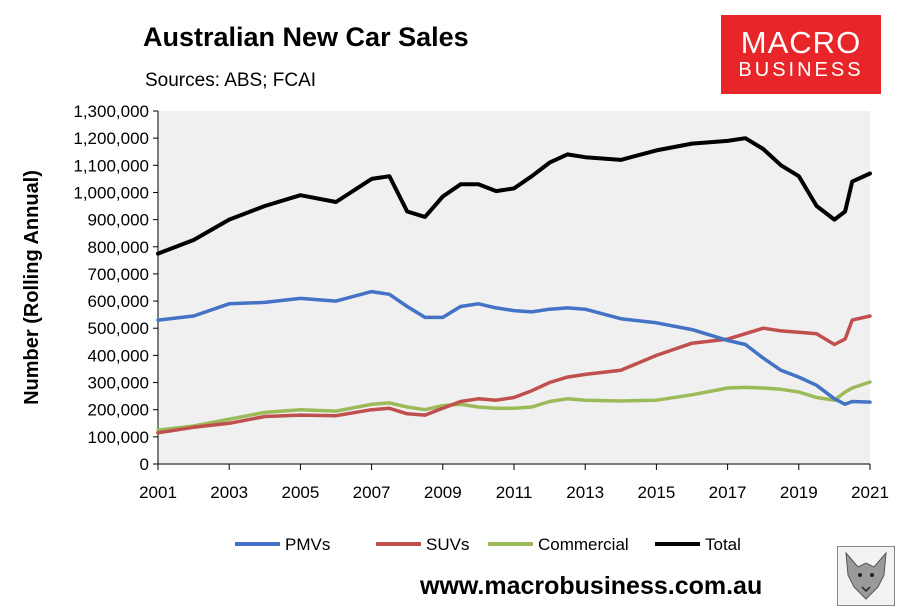 Image resolution: width=901 pixels, height=610 pixels. I want to click on y-tick-label: 900,000, so click(118, 220).